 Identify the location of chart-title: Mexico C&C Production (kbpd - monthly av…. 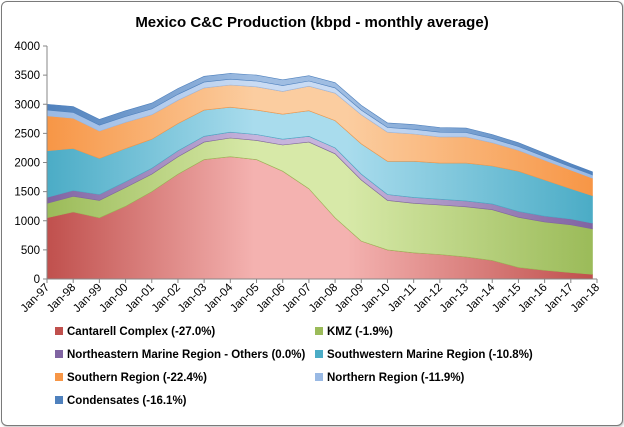
(311, 22).